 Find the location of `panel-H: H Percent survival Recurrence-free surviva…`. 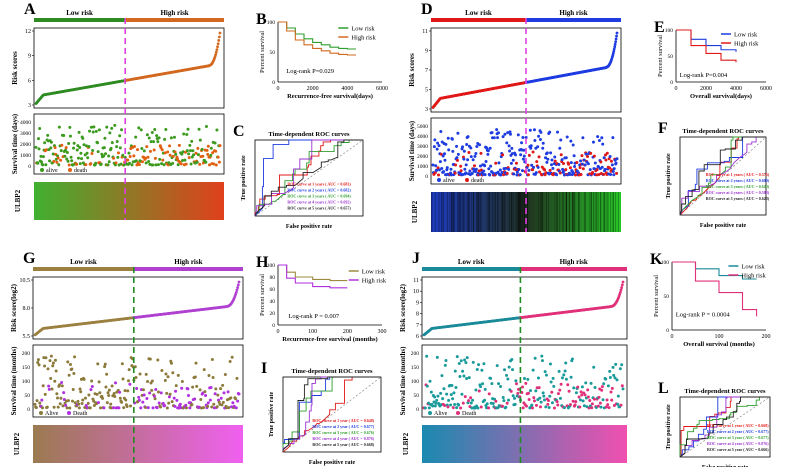

panel-H: H Percent survival Recurrence-free surviva… is located at coordinates (321, 298).